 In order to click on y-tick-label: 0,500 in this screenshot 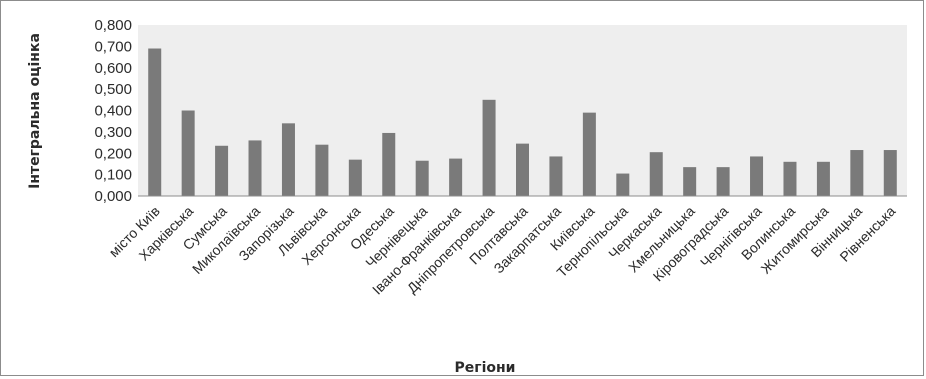, I will do `click(113, 89)`.